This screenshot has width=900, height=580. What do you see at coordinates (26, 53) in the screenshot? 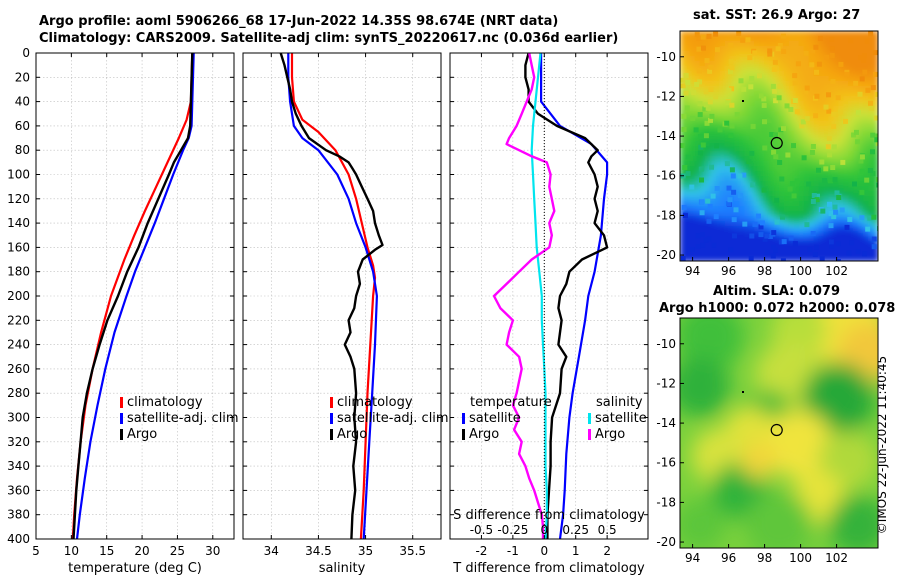
I see `y-tick-label: 0` at bounding box center [26, 53].